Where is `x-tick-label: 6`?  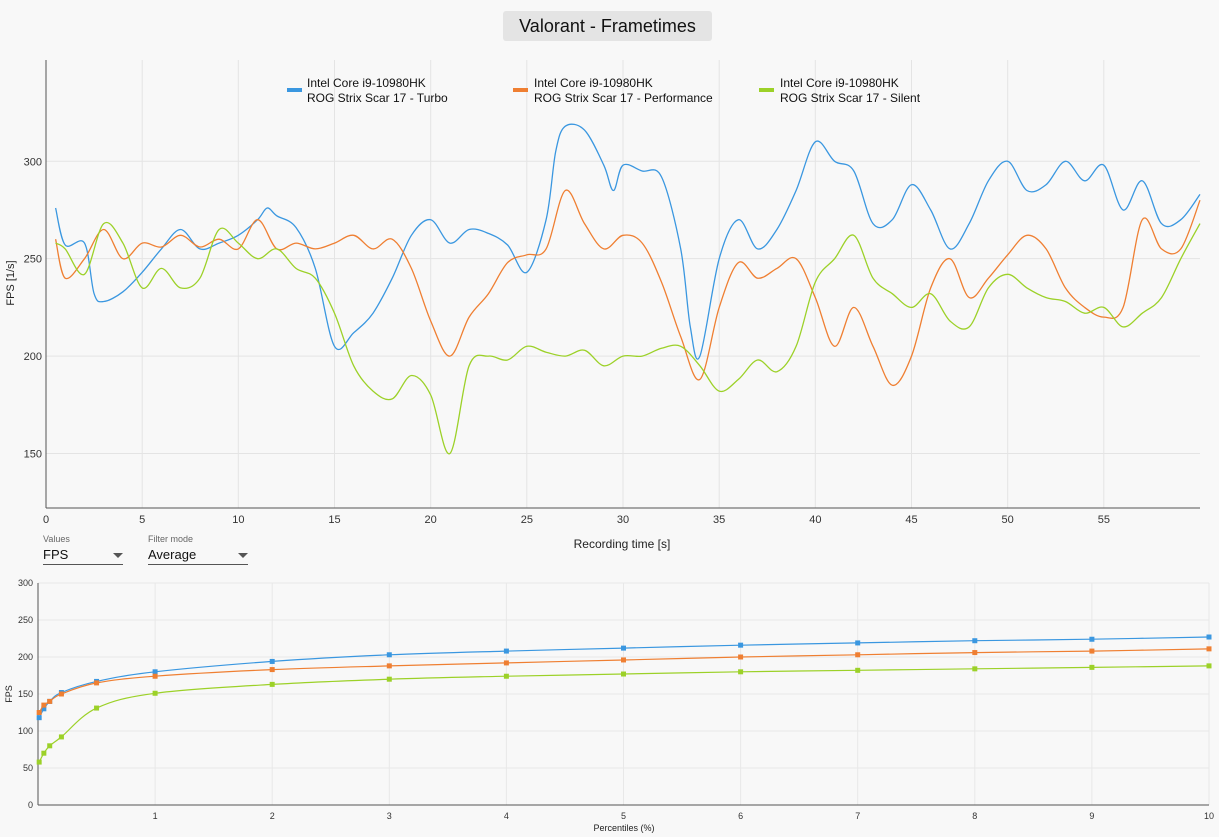
x-tick-label: 6 is located at coordinates (740, 816).